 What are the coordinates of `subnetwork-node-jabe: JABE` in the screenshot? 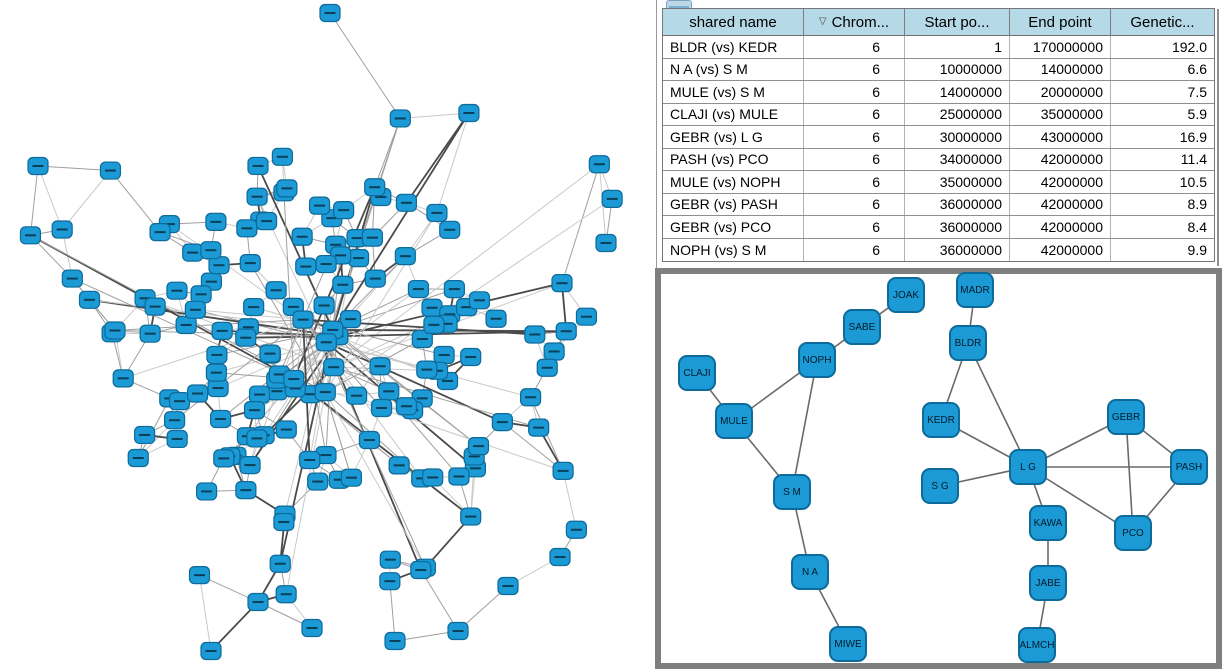 It's located at (1048, 583).